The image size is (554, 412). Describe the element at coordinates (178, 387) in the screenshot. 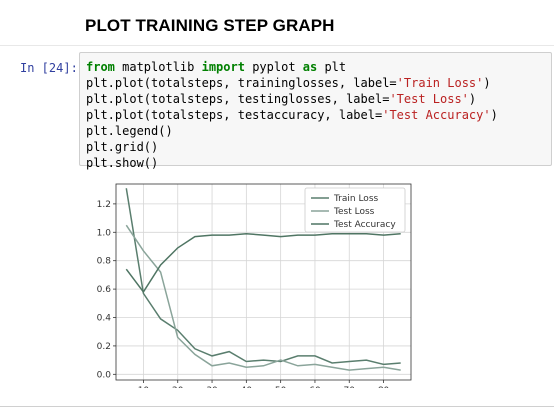

I see `x-tick-label: 20` at that location.